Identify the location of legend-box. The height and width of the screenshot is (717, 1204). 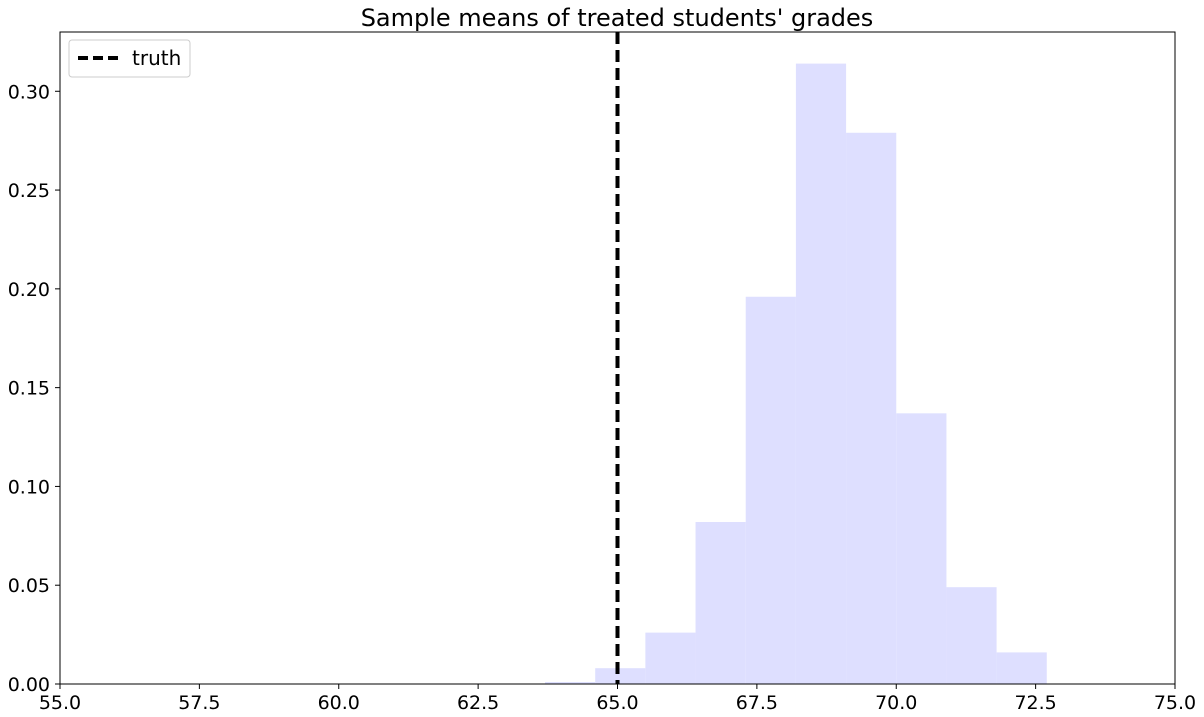
(129, 58).